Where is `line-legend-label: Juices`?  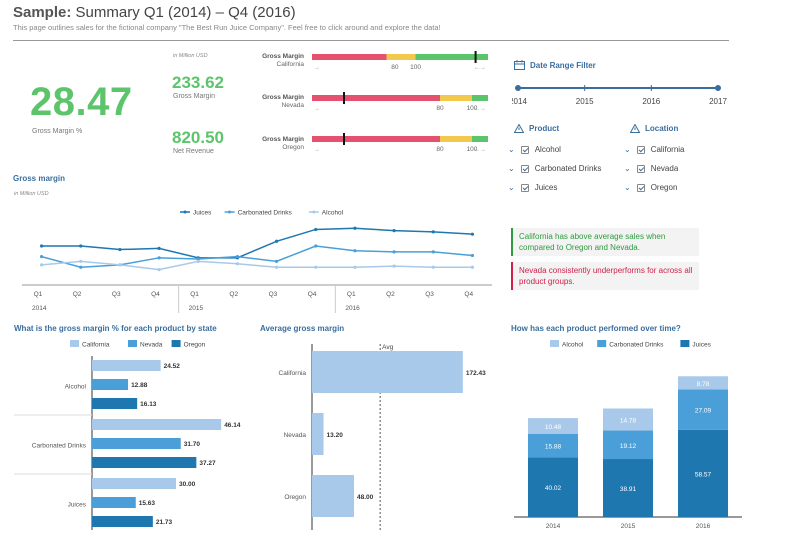 line-legend-label: Juices is located at coordinates (202, 213).